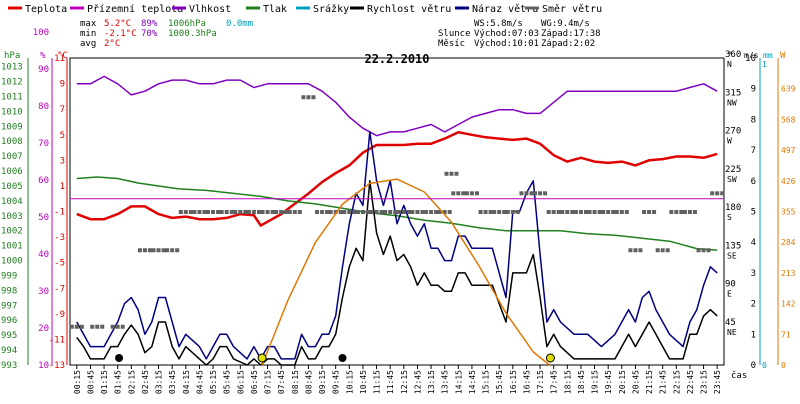 This screenshot has height=404, width=800. What do you see at coordinates (753, 243) in the screenshot?
I see `ms-tick-label: 4` at bounding box center [753, 243].